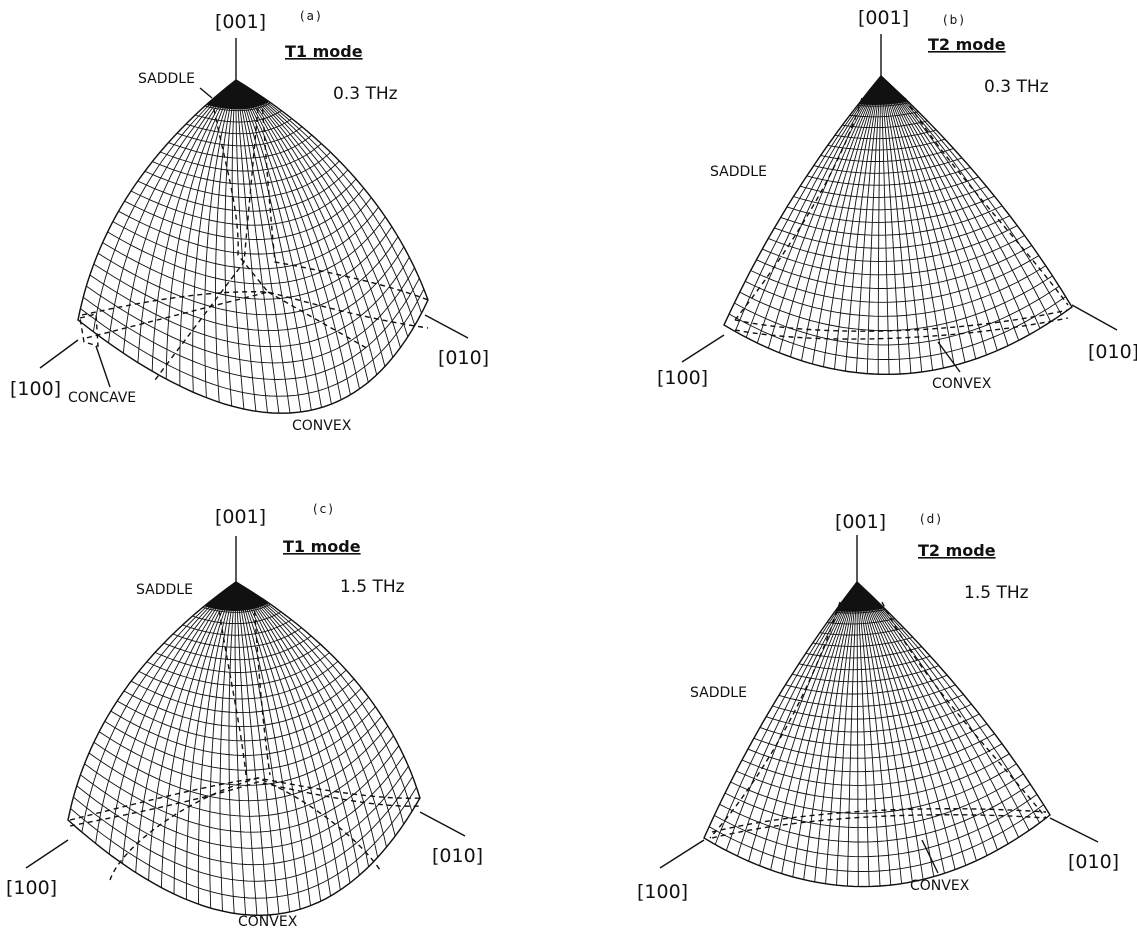 Image resolution: width=1137 pixels, height=934 pixels. I want to click on panel-c-convex-label: CONVEX, so click(268, 922).